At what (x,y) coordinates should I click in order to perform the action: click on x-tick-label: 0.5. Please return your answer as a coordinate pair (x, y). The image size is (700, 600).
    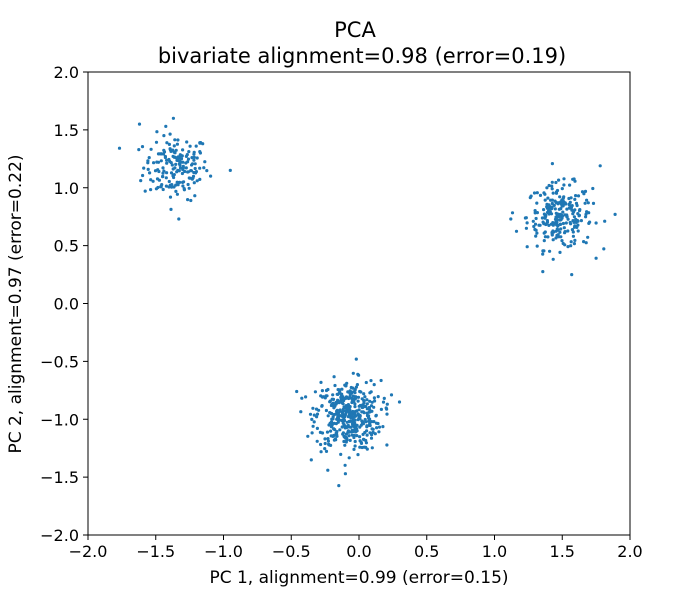
    Looking at the image, I should click on (426, 551).